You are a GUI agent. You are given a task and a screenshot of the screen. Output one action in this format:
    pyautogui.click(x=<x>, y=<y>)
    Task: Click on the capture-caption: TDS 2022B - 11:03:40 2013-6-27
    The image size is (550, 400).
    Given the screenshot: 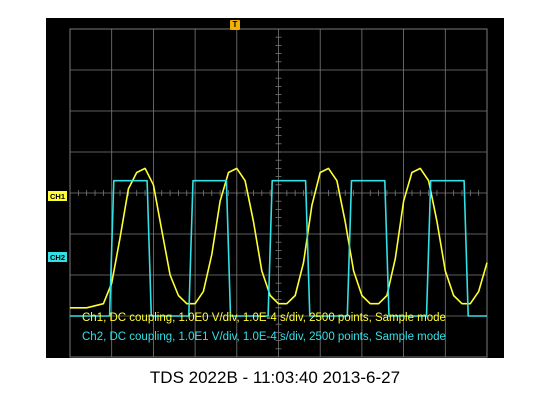 What is the action you would take?
    pyautogui.click(x=275, y=377)
    